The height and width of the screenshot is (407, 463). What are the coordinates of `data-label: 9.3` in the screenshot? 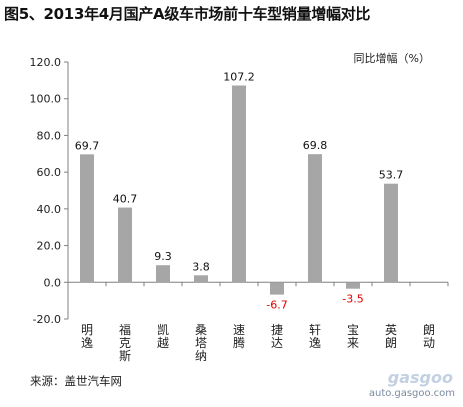 It's located at (163, 256).